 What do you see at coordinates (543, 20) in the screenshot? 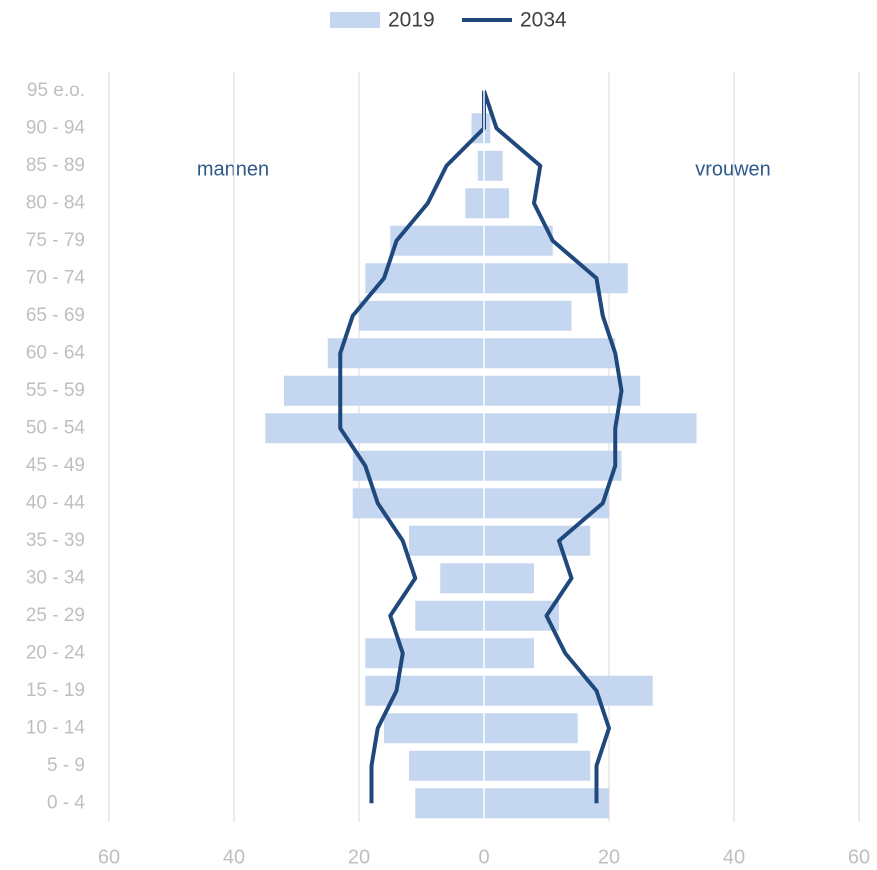
I see `legend-label: 2034` at bounding box center [543, 20].